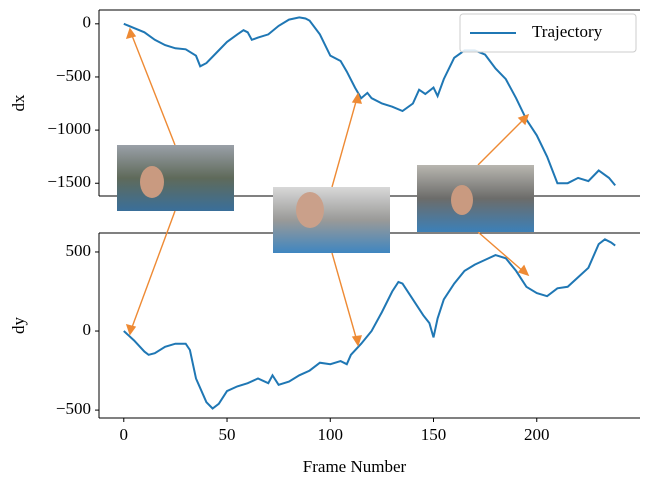  What do you see at coordinates (18, 103) in the screenshot?
I see `y-axis-label: dx` at bounding box center [18, 103].